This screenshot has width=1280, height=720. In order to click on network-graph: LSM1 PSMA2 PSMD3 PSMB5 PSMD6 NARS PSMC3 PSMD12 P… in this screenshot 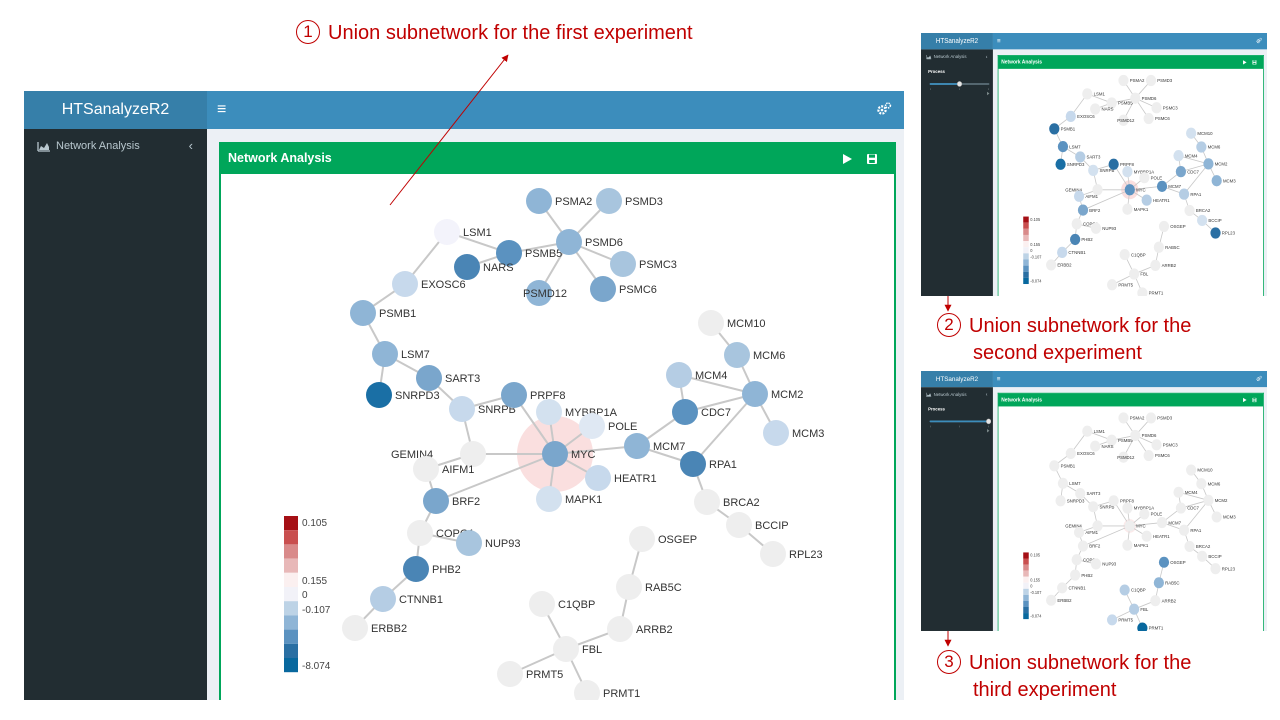, I will do `click(1130, 182)`.